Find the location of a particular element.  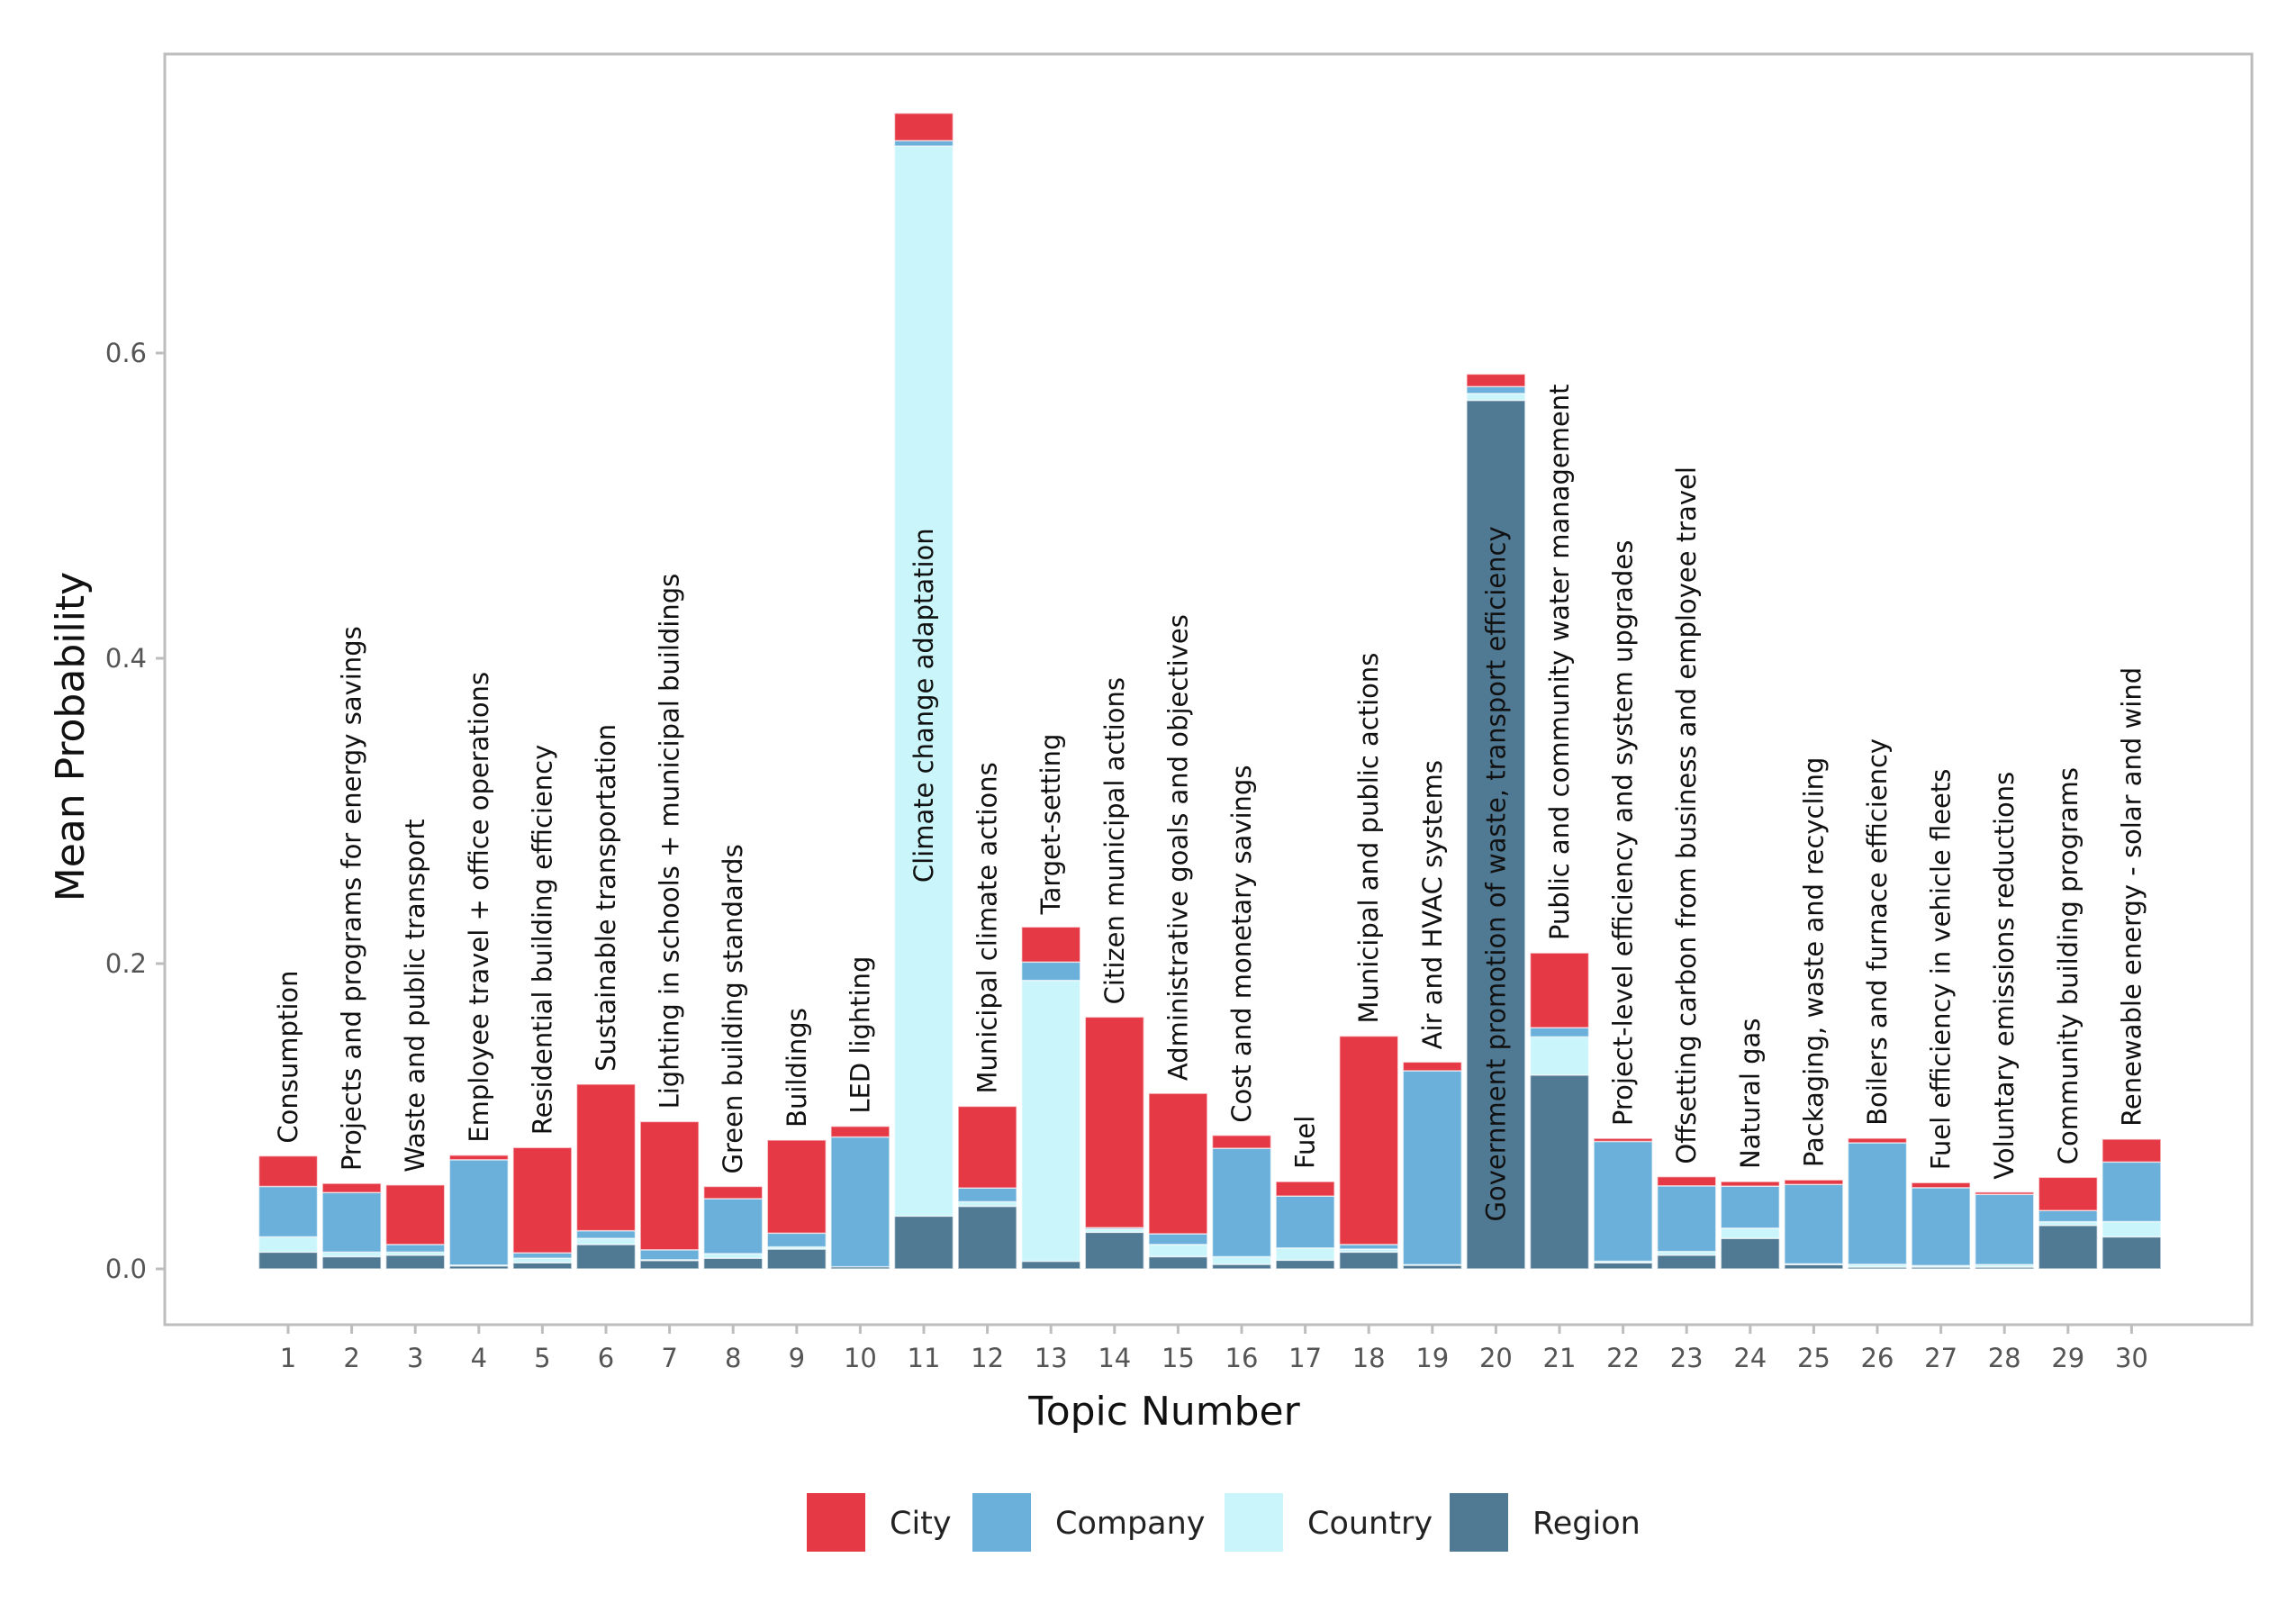

x-tick-label-28: 28 is located at coordinates (2004, 1358).